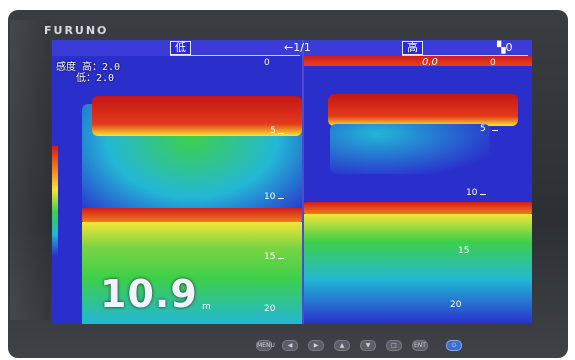 The height and width of the screenshot is (360, 575). What do you see at coordinates (206, 307) in the screenshot?
I see `depth-unit: m` at bounding box center [206, 307].